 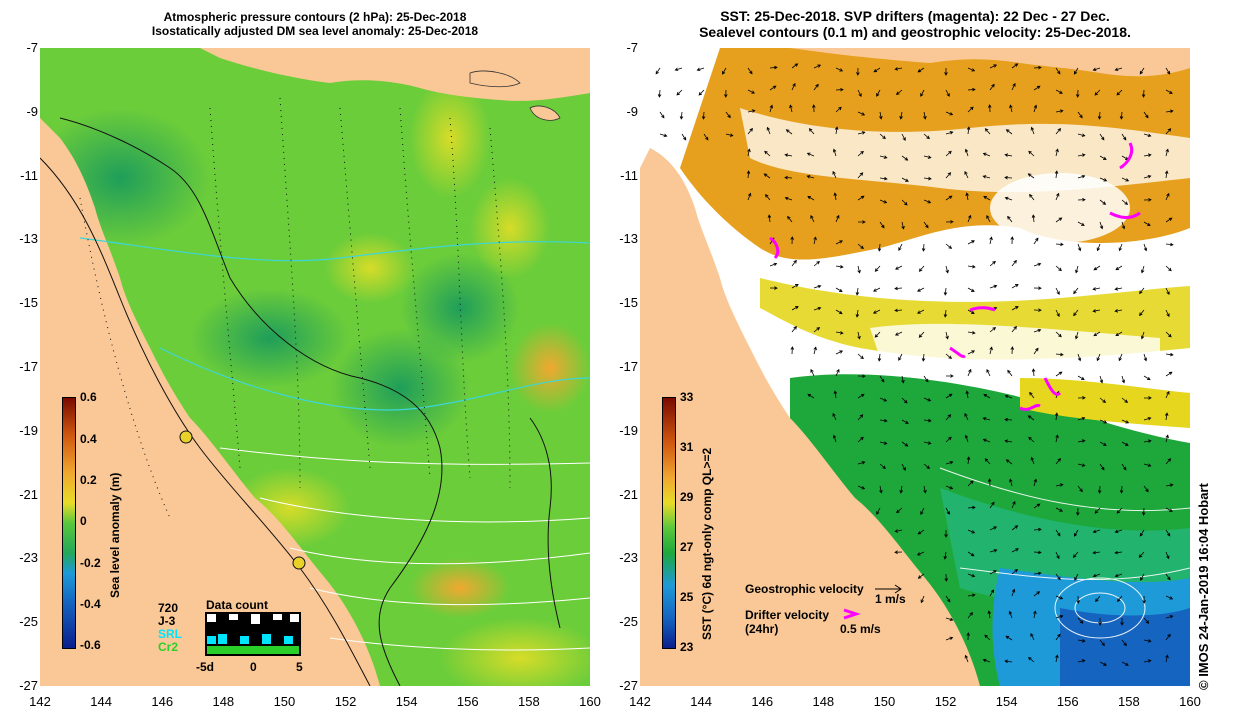 What do you see at coordinates (590, 701) in the screenshot?
I see `left-xtick-label: 160` at bounding box center [590, 701].